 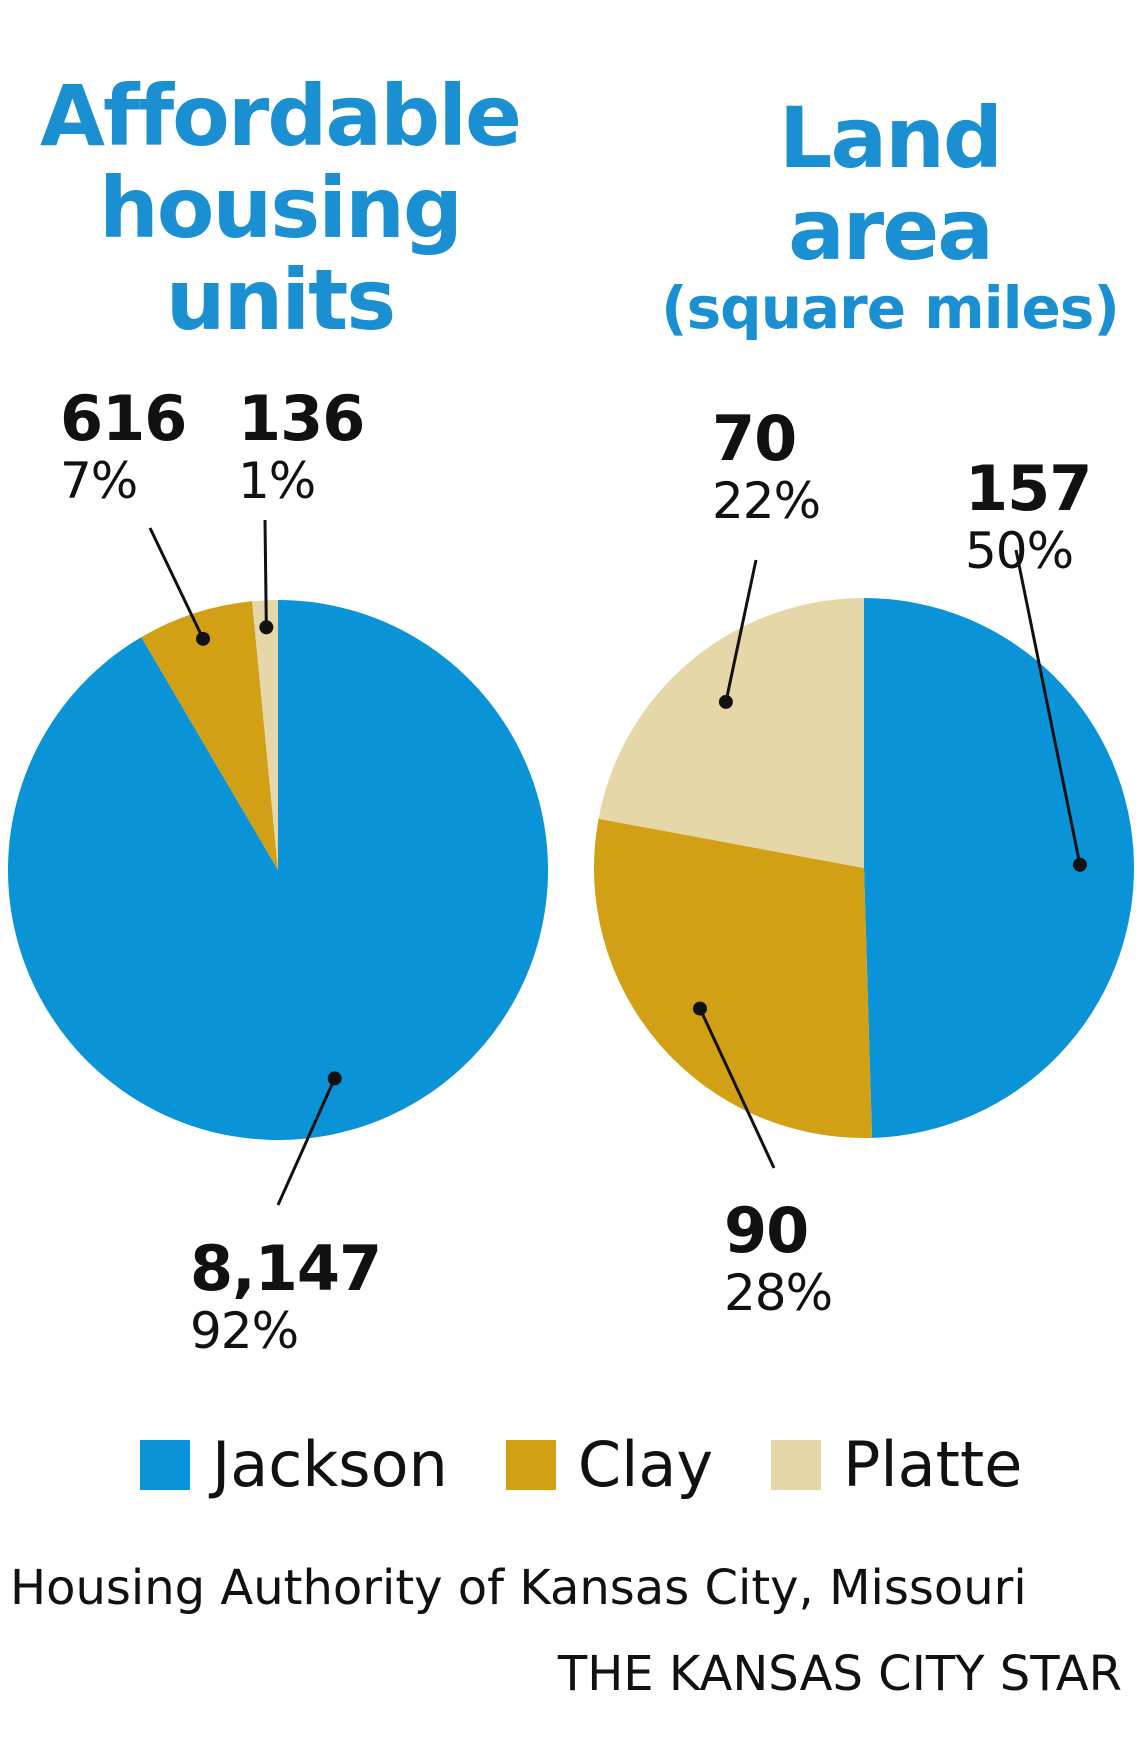 I want to click on title-line: (square miles), so click(x=890, y=308).